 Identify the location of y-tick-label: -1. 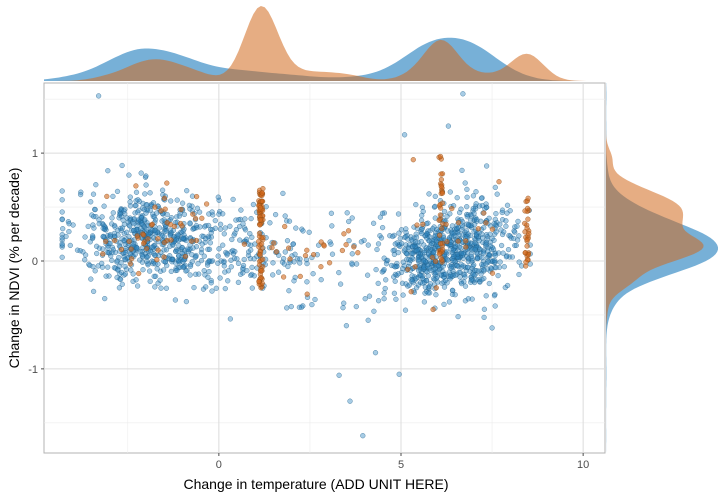
(33, 370).